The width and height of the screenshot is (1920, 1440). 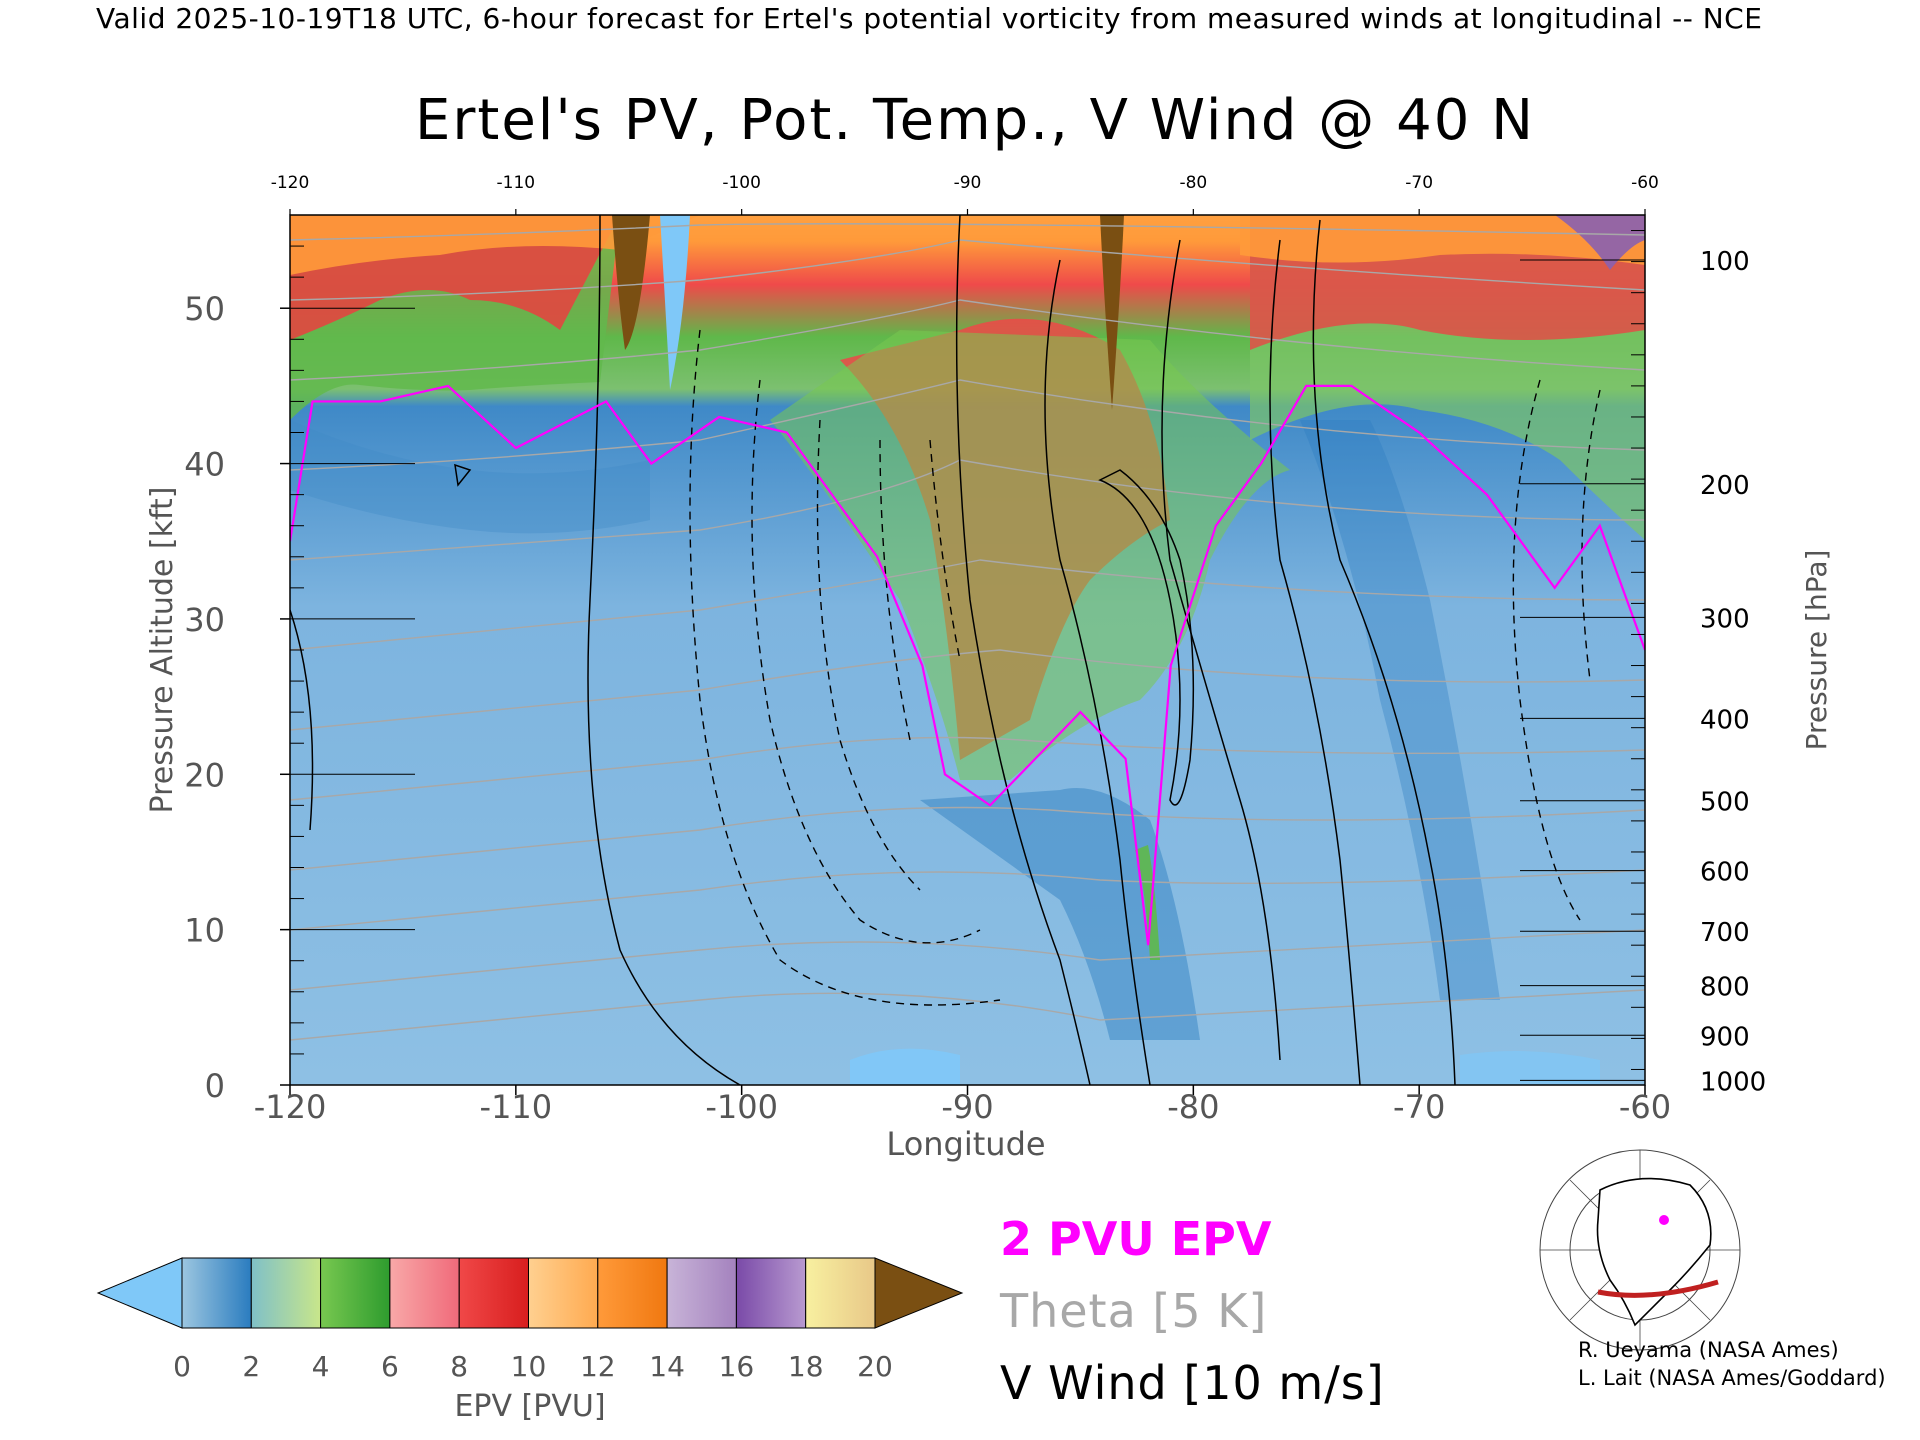 I want to click on x-top-tick-label: -60, so click(x=1645, y=183).